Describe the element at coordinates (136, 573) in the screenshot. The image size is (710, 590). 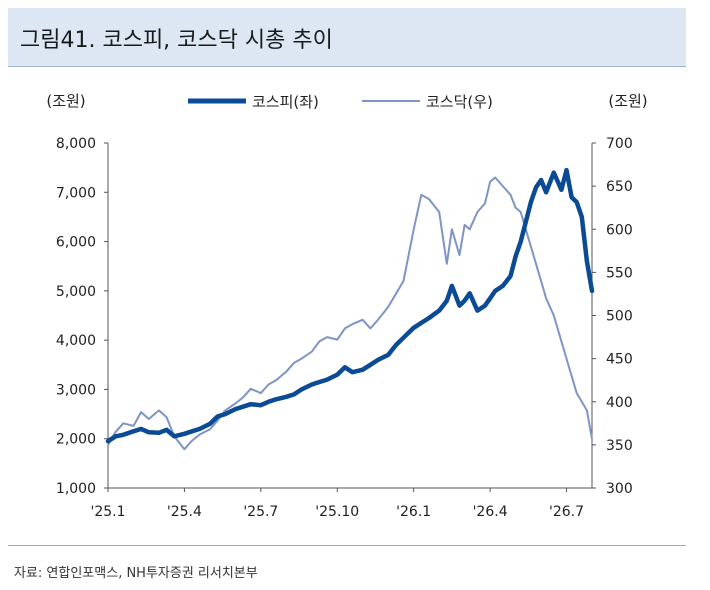
I see `source-note: 자료: 연합인포맥스, NH투자증권 리서치본부` at that location.